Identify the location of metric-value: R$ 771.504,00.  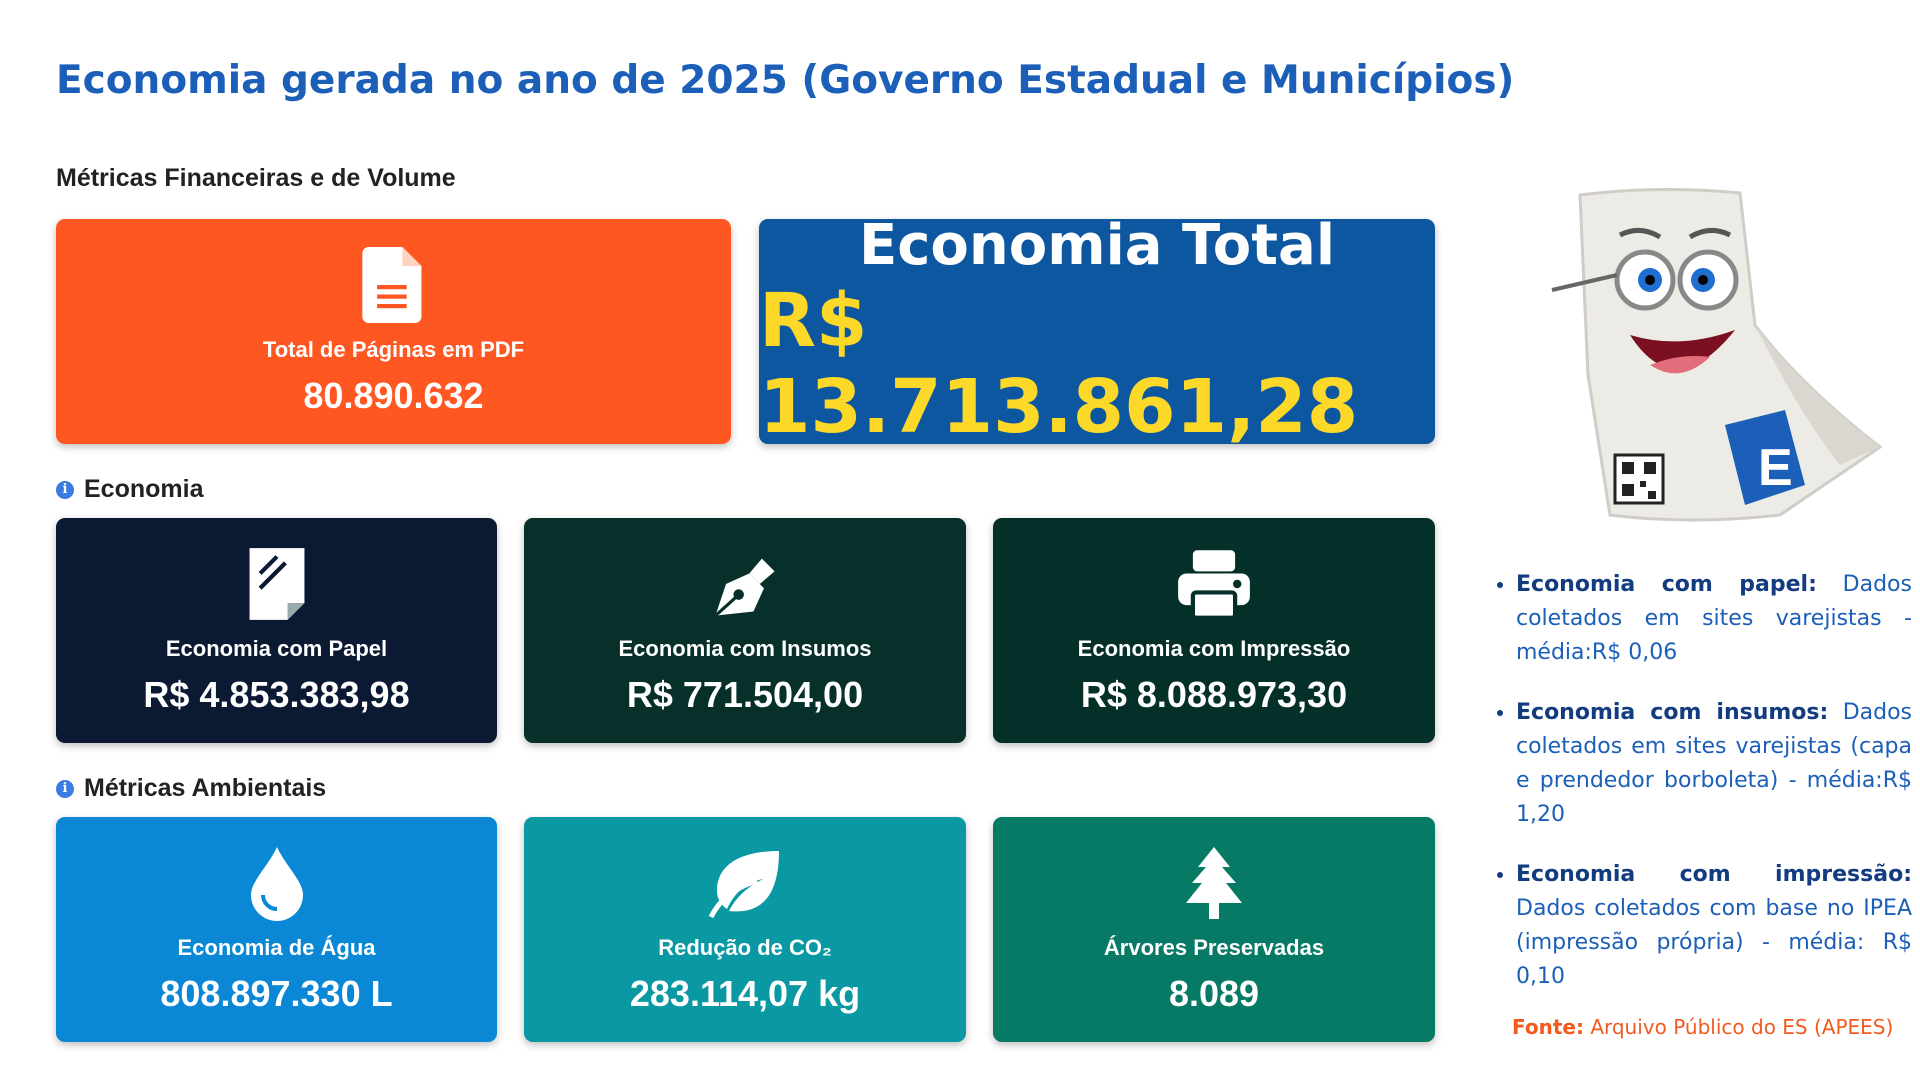
(745, 694).